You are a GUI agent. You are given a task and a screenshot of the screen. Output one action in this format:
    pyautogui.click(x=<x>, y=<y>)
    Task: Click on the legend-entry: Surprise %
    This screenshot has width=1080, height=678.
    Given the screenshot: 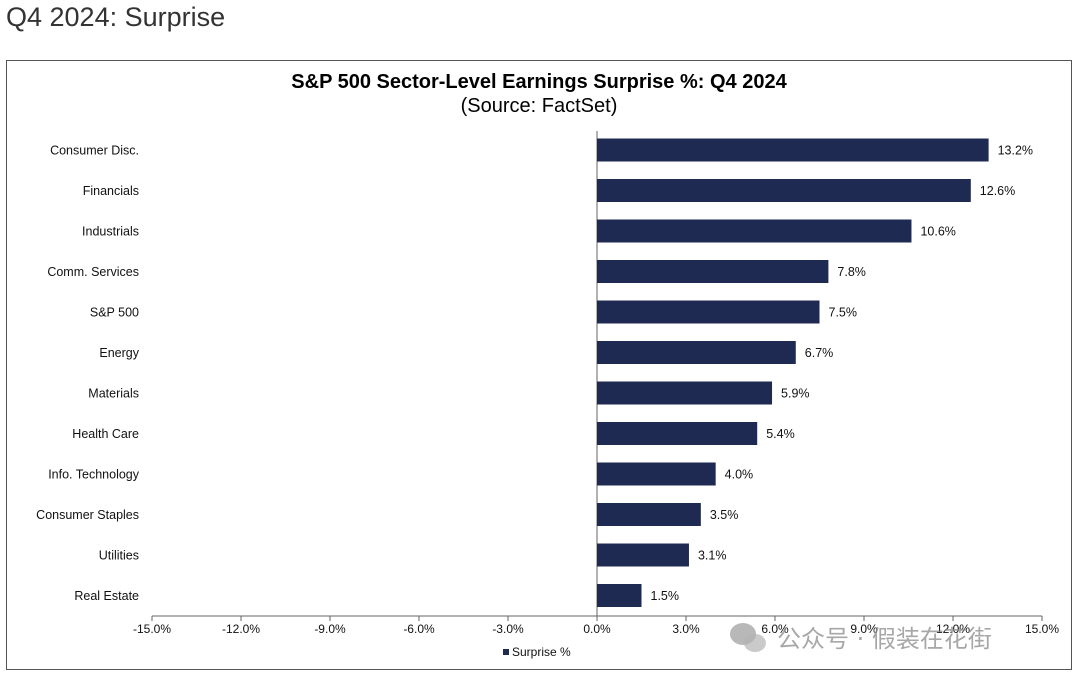 What is the action you would take?
    pyautogui.click(x=541, y=652)
    